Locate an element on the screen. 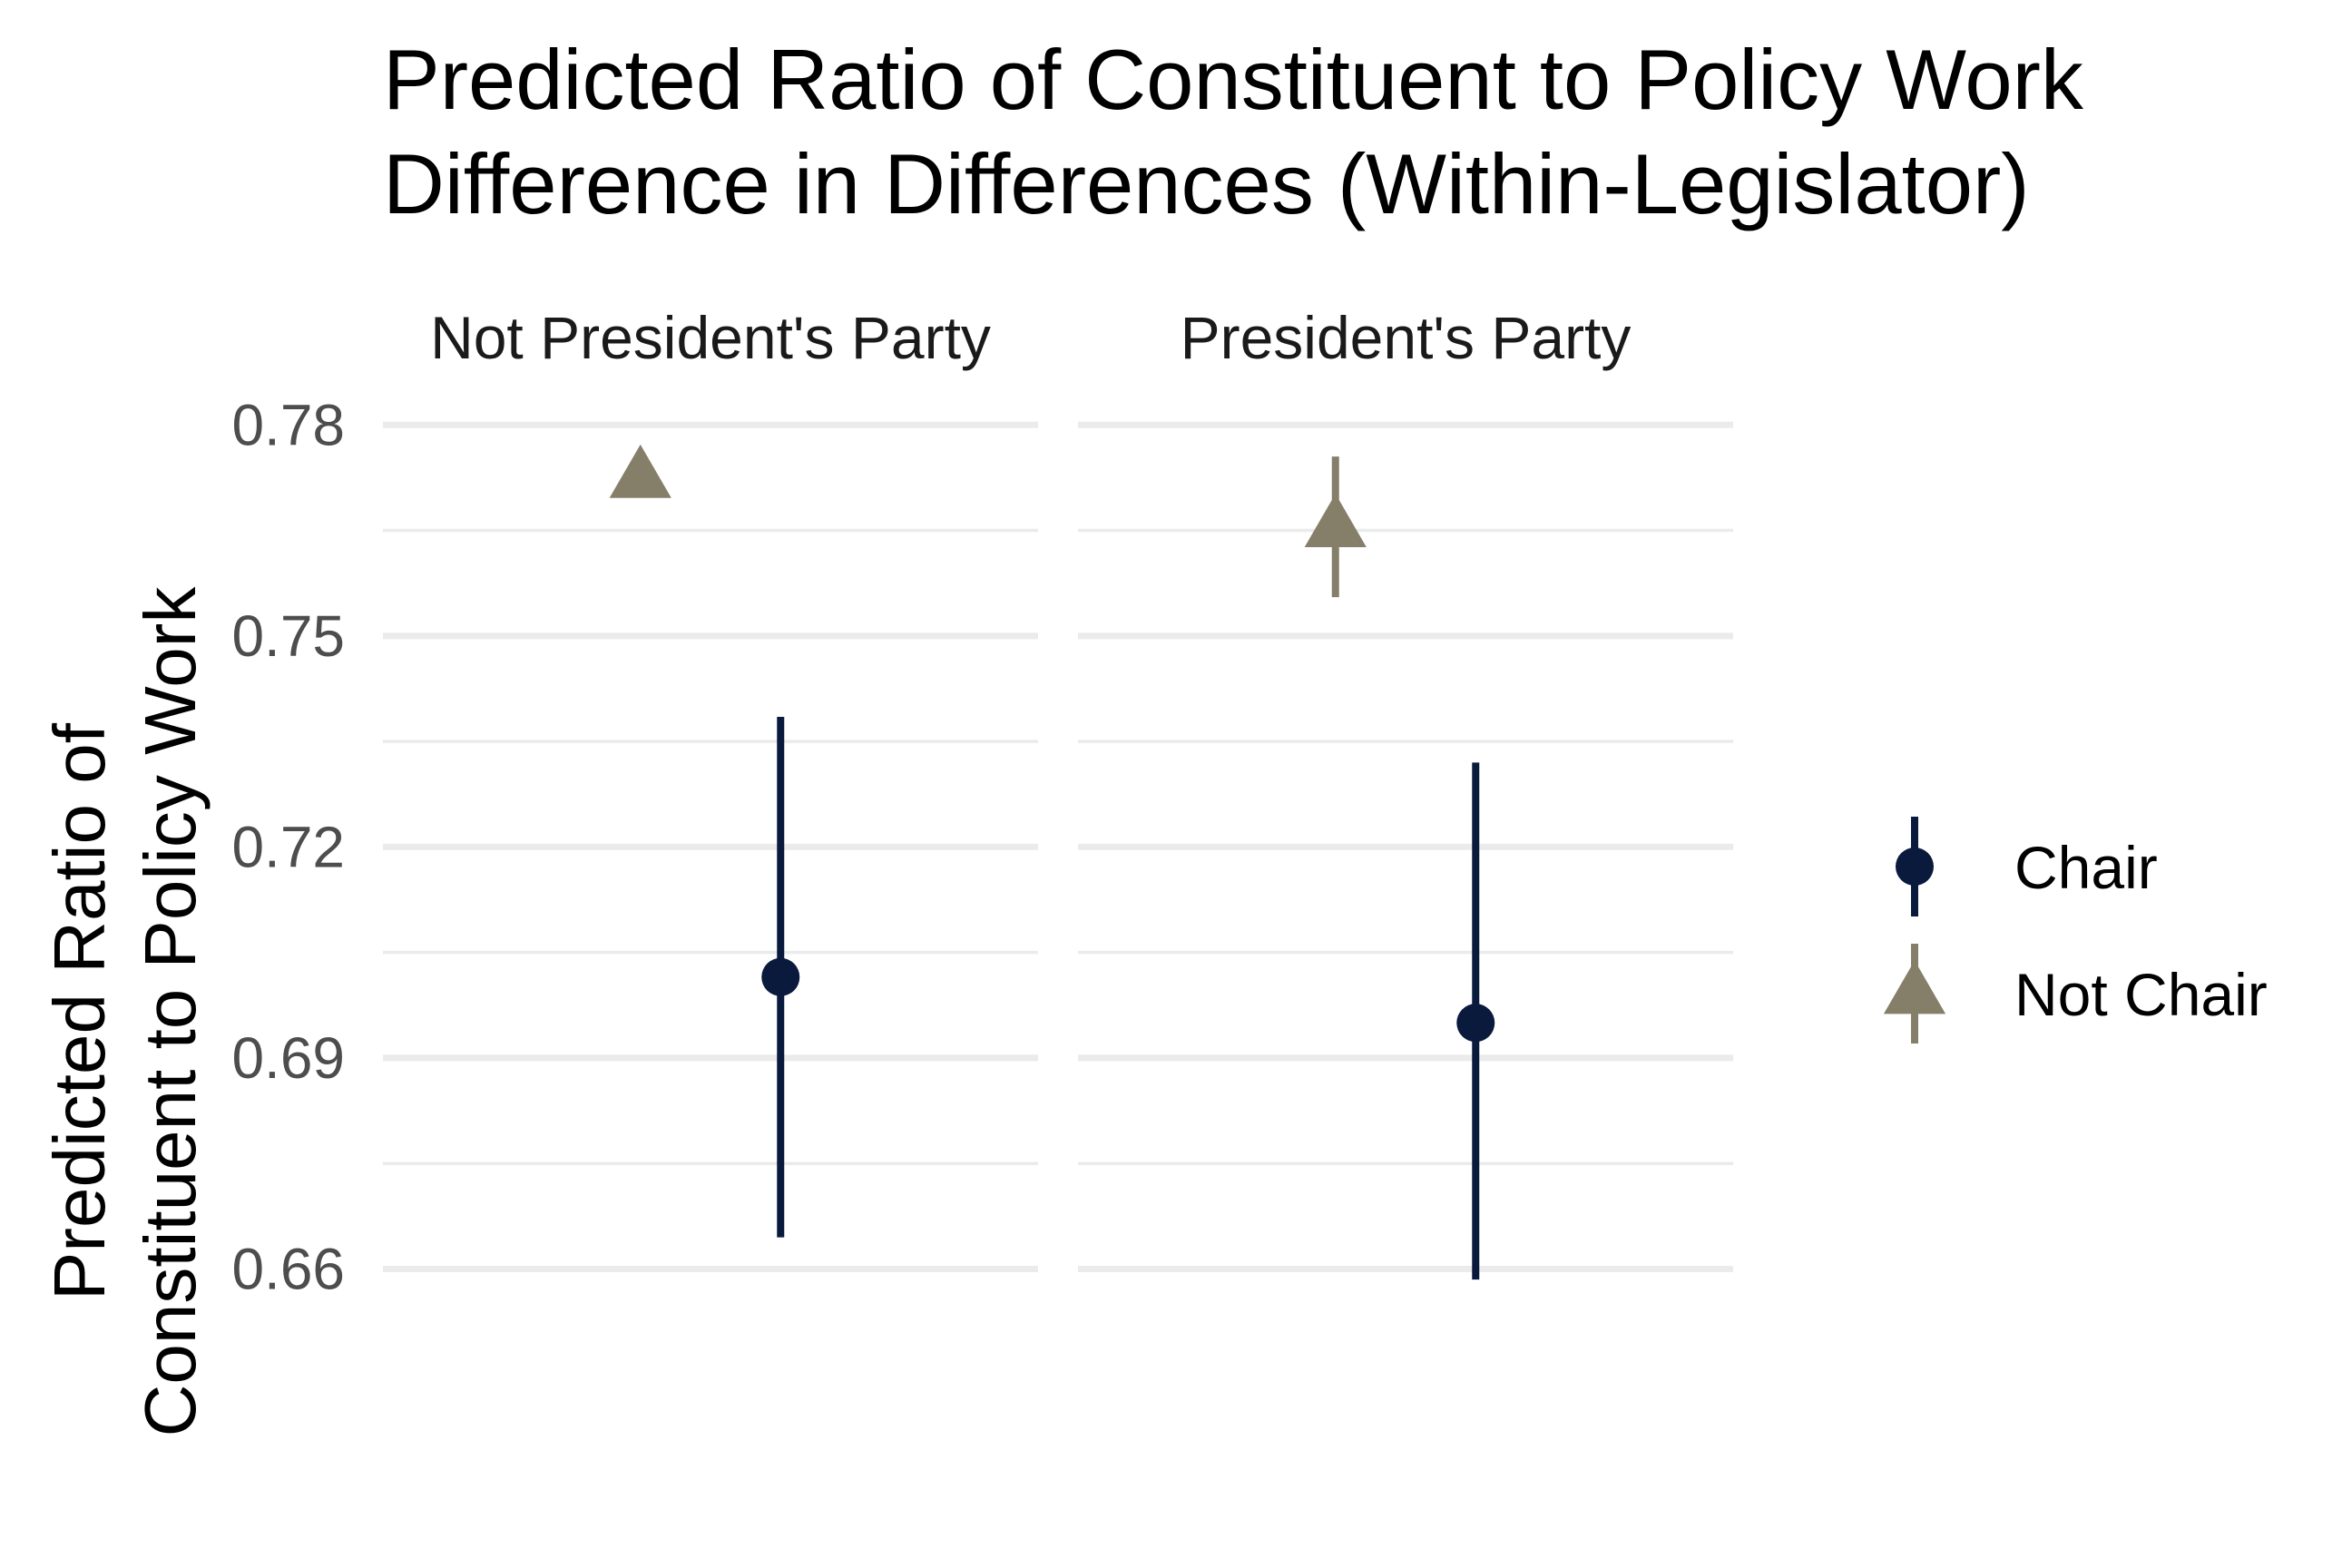 Image resolution: width=2352 pixels, height=1568 pixels. legend-item: Not Chair is located at coordinates (2075, 994).